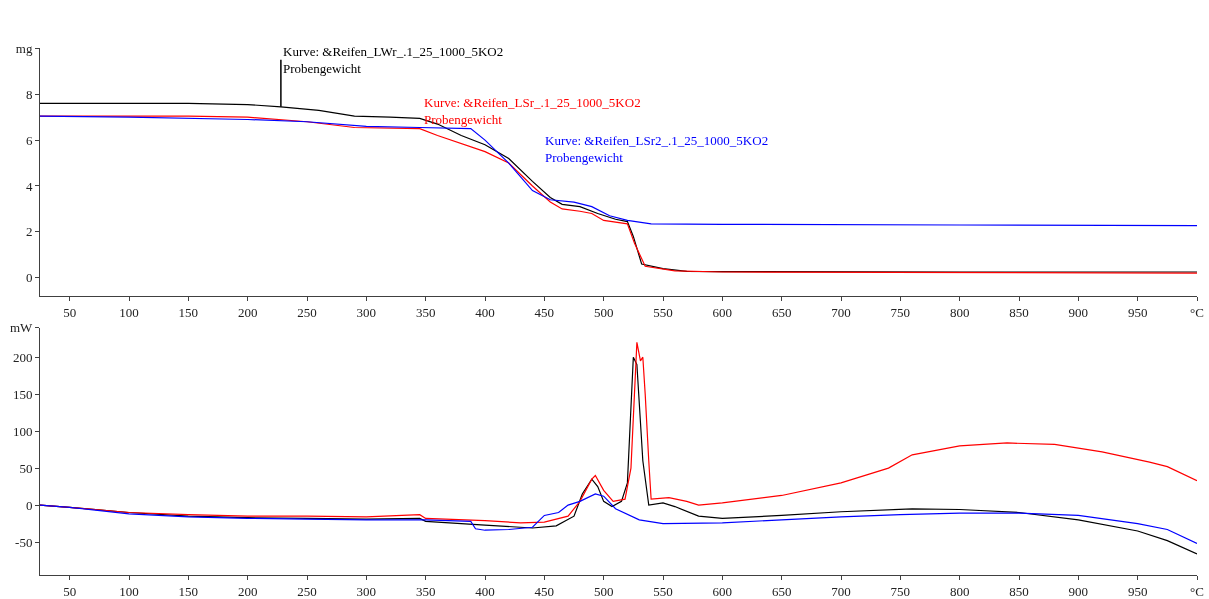 Image resolution: width=1209 pixels, height=599 pixels. What do you see at coordinates (24, 542) in the screenshot?
I see `y-tick-label: -50` at bounding box center [24, 542].